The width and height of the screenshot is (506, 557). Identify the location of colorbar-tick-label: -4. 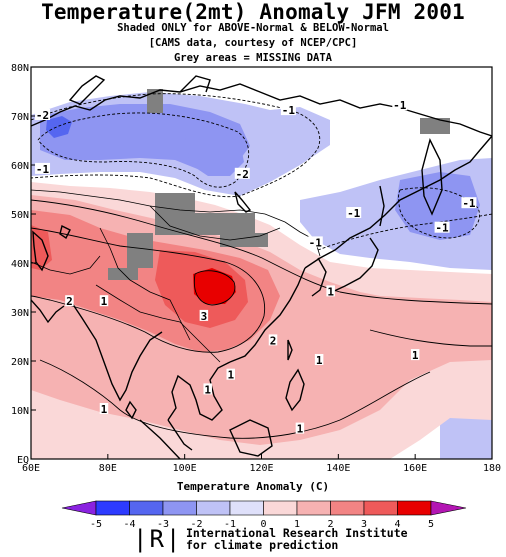
(129, 524).